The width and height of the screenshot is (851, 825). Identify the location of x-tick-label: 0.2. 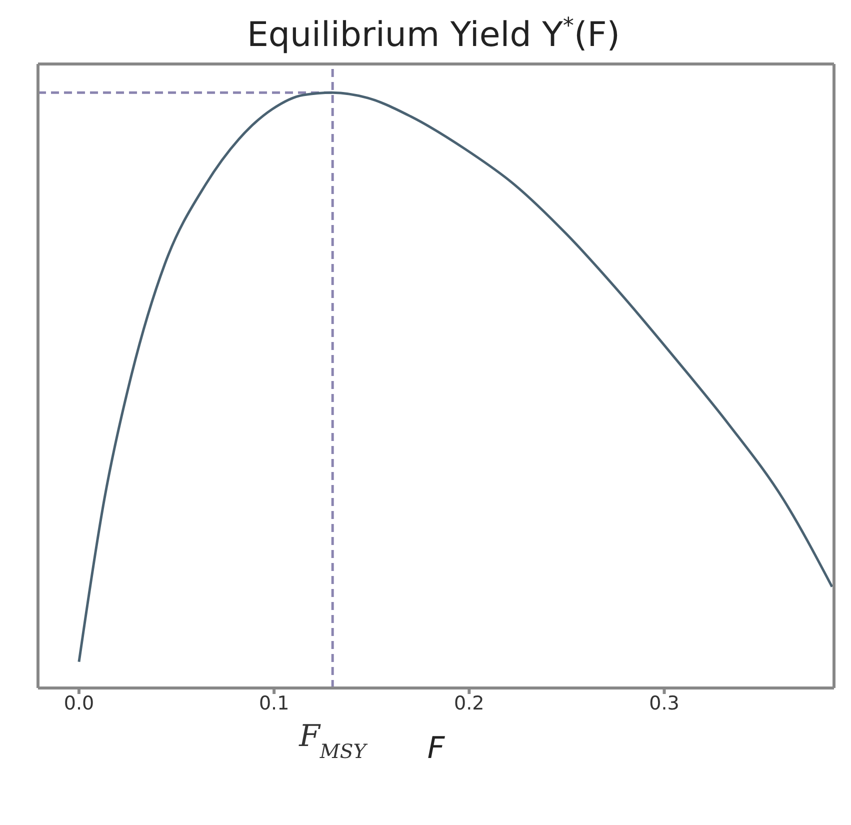
(469, 703).